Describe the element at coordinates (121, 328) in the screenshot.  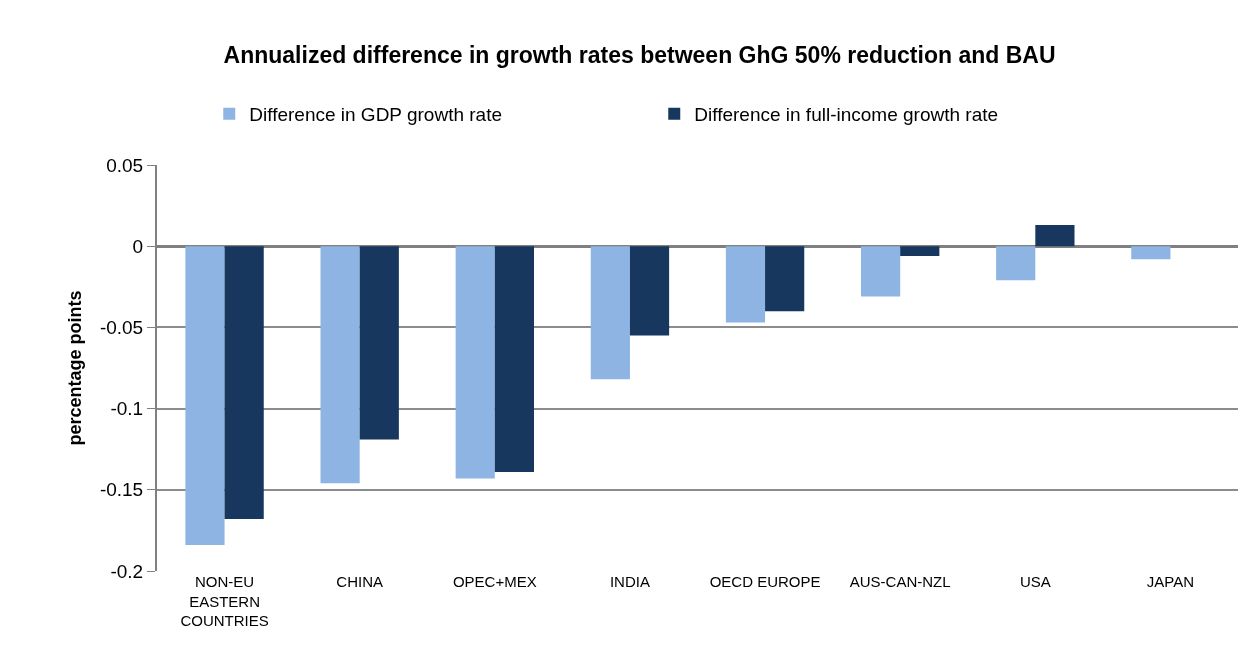
I see `y-tick-label: -0.05` at that location.